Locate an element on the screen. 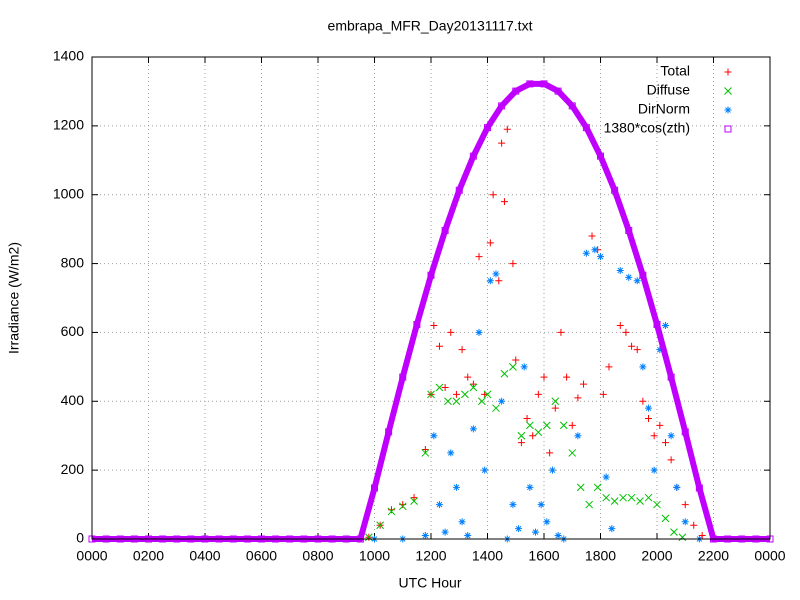 This screenshot has height=600, width=800. x-tick-label: 1600 is located at coordinates (543, 556).